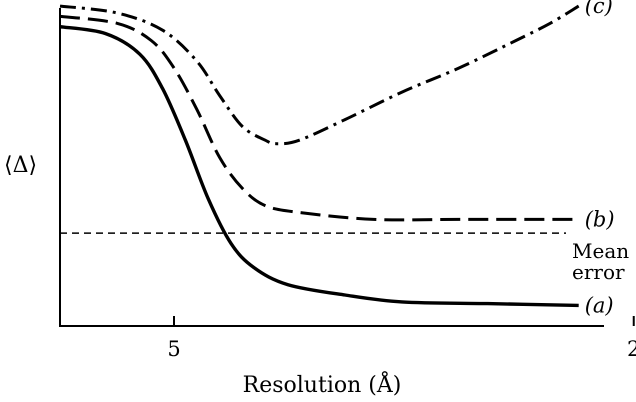 This screenshot has width=636, height=402. What do you see at coordinates (322, 384) in the screenshot?
I see `x-axis-label: Resolution (Å)` at bounding box center [322, 384].